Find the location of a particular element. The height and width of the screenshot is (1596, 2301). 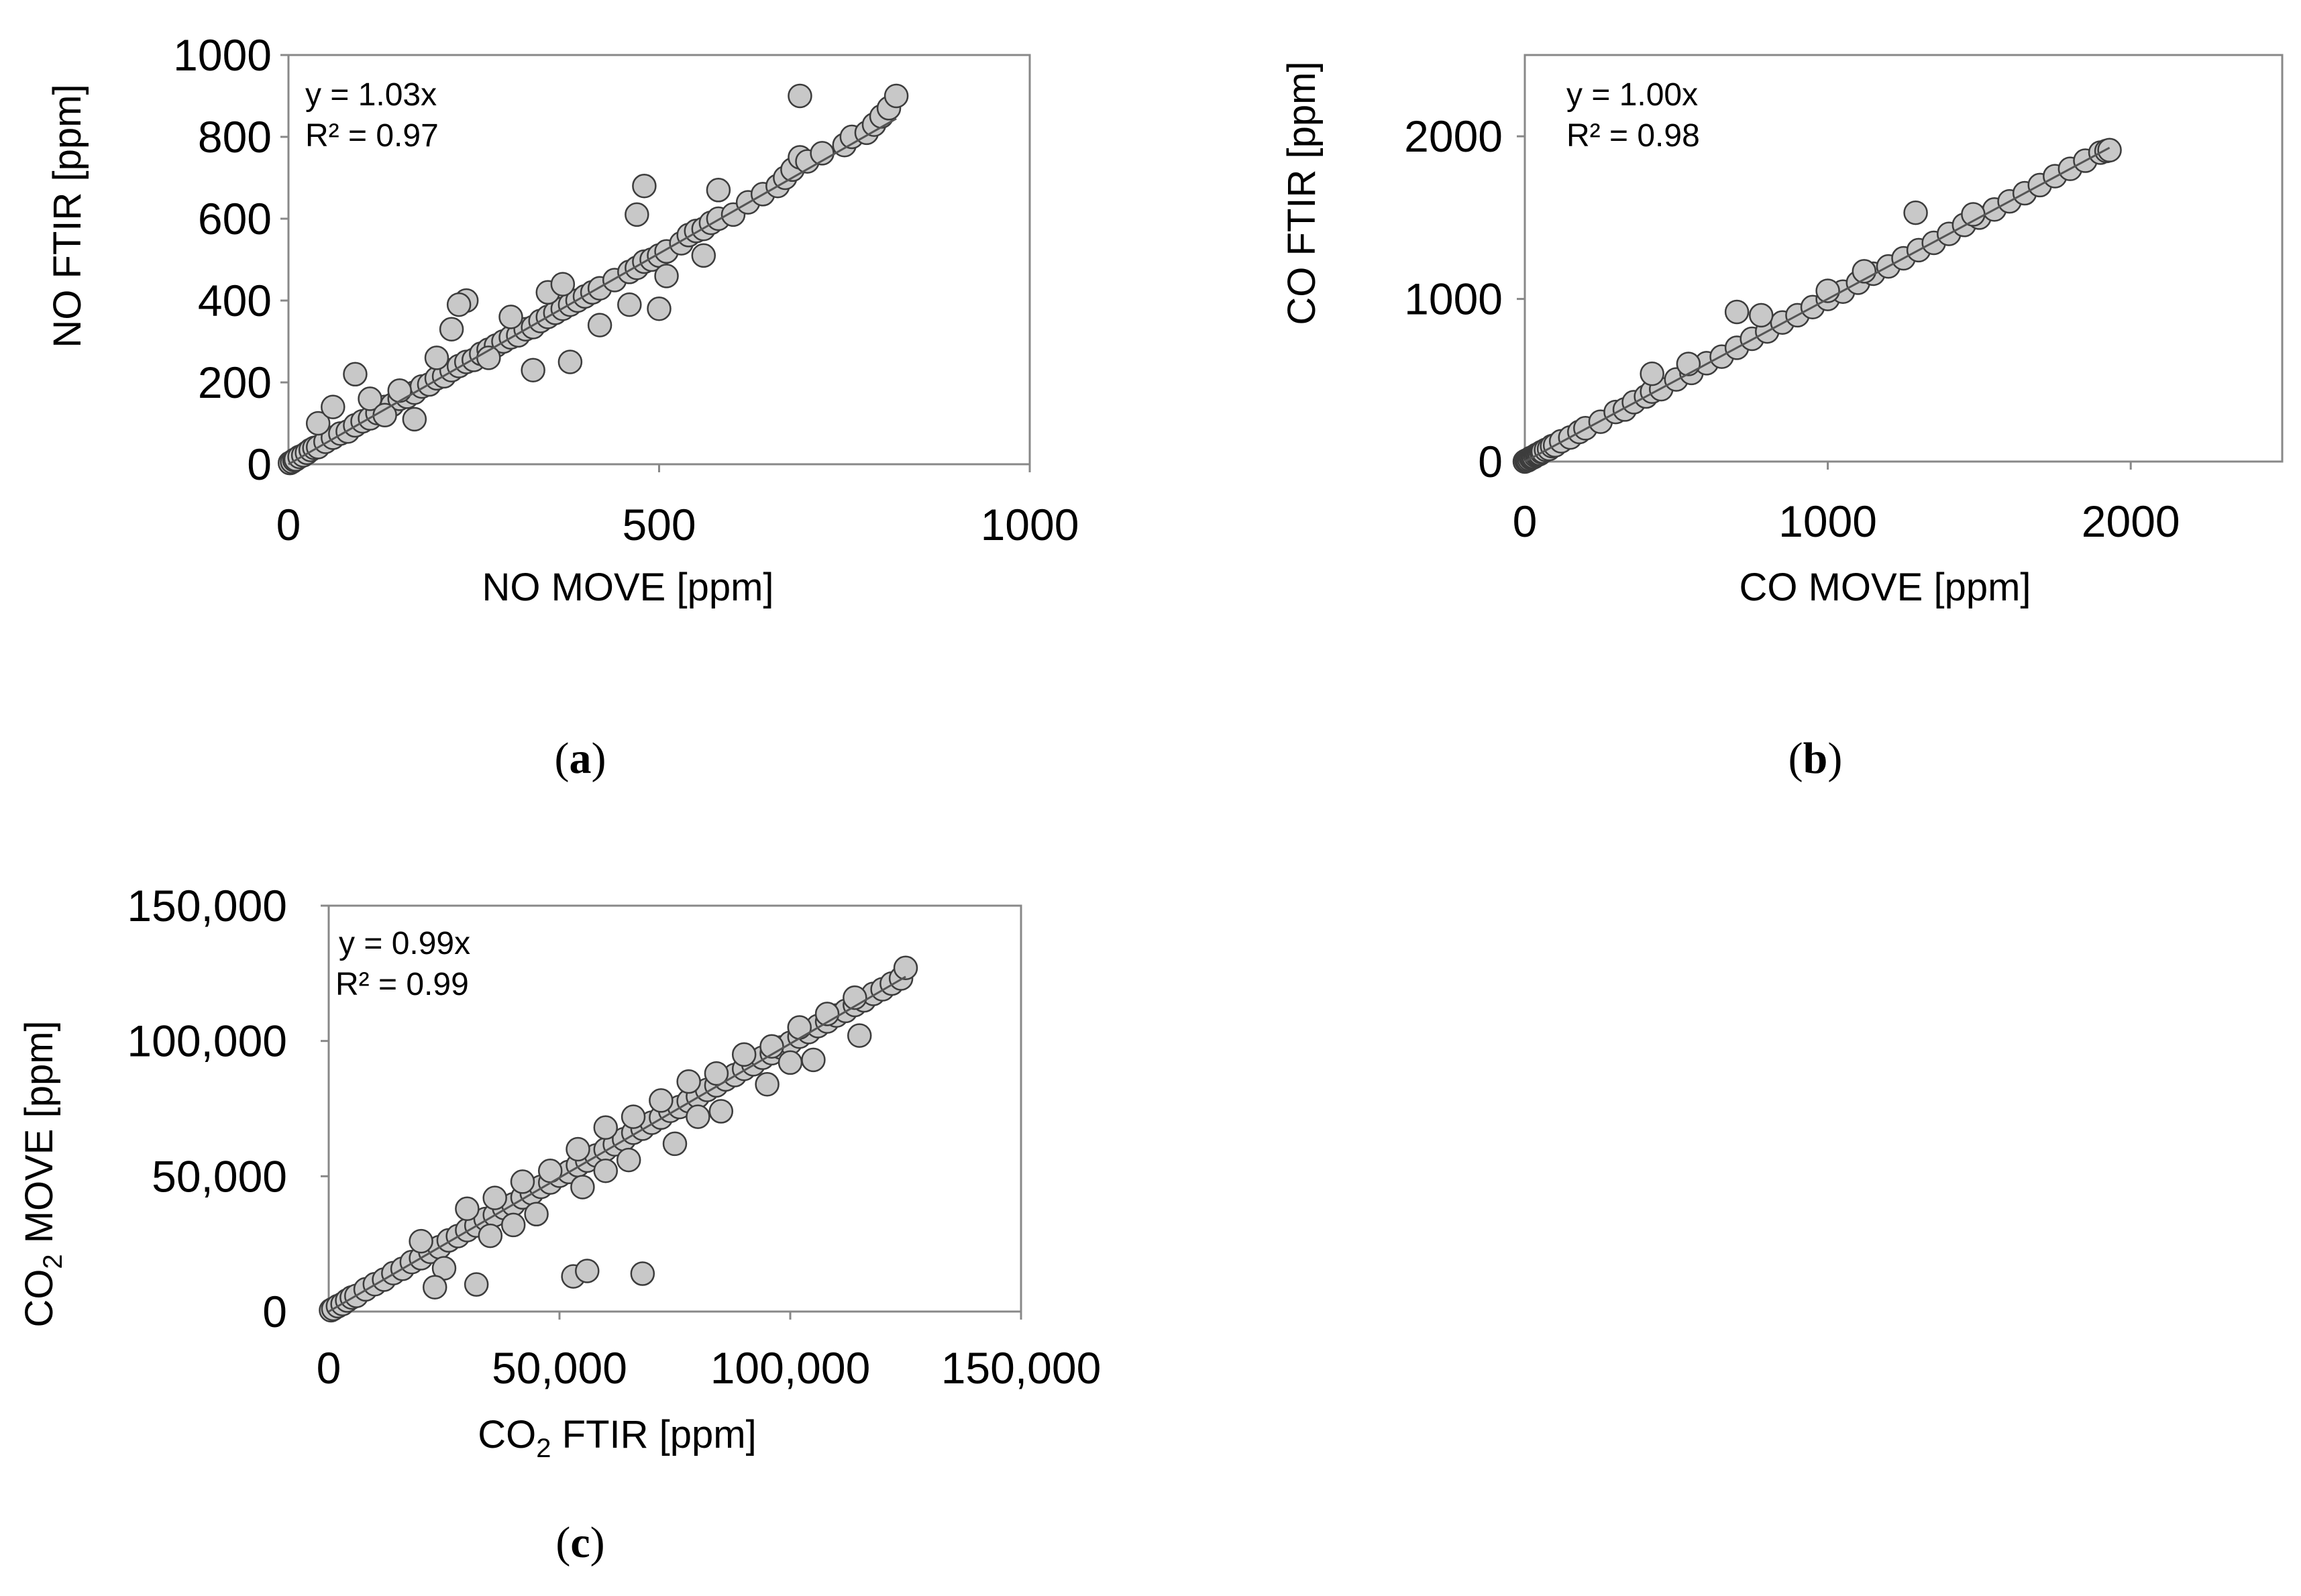

y-axis-label-b: CO FTIR [ppm] is located at coordinates (1302, 193).